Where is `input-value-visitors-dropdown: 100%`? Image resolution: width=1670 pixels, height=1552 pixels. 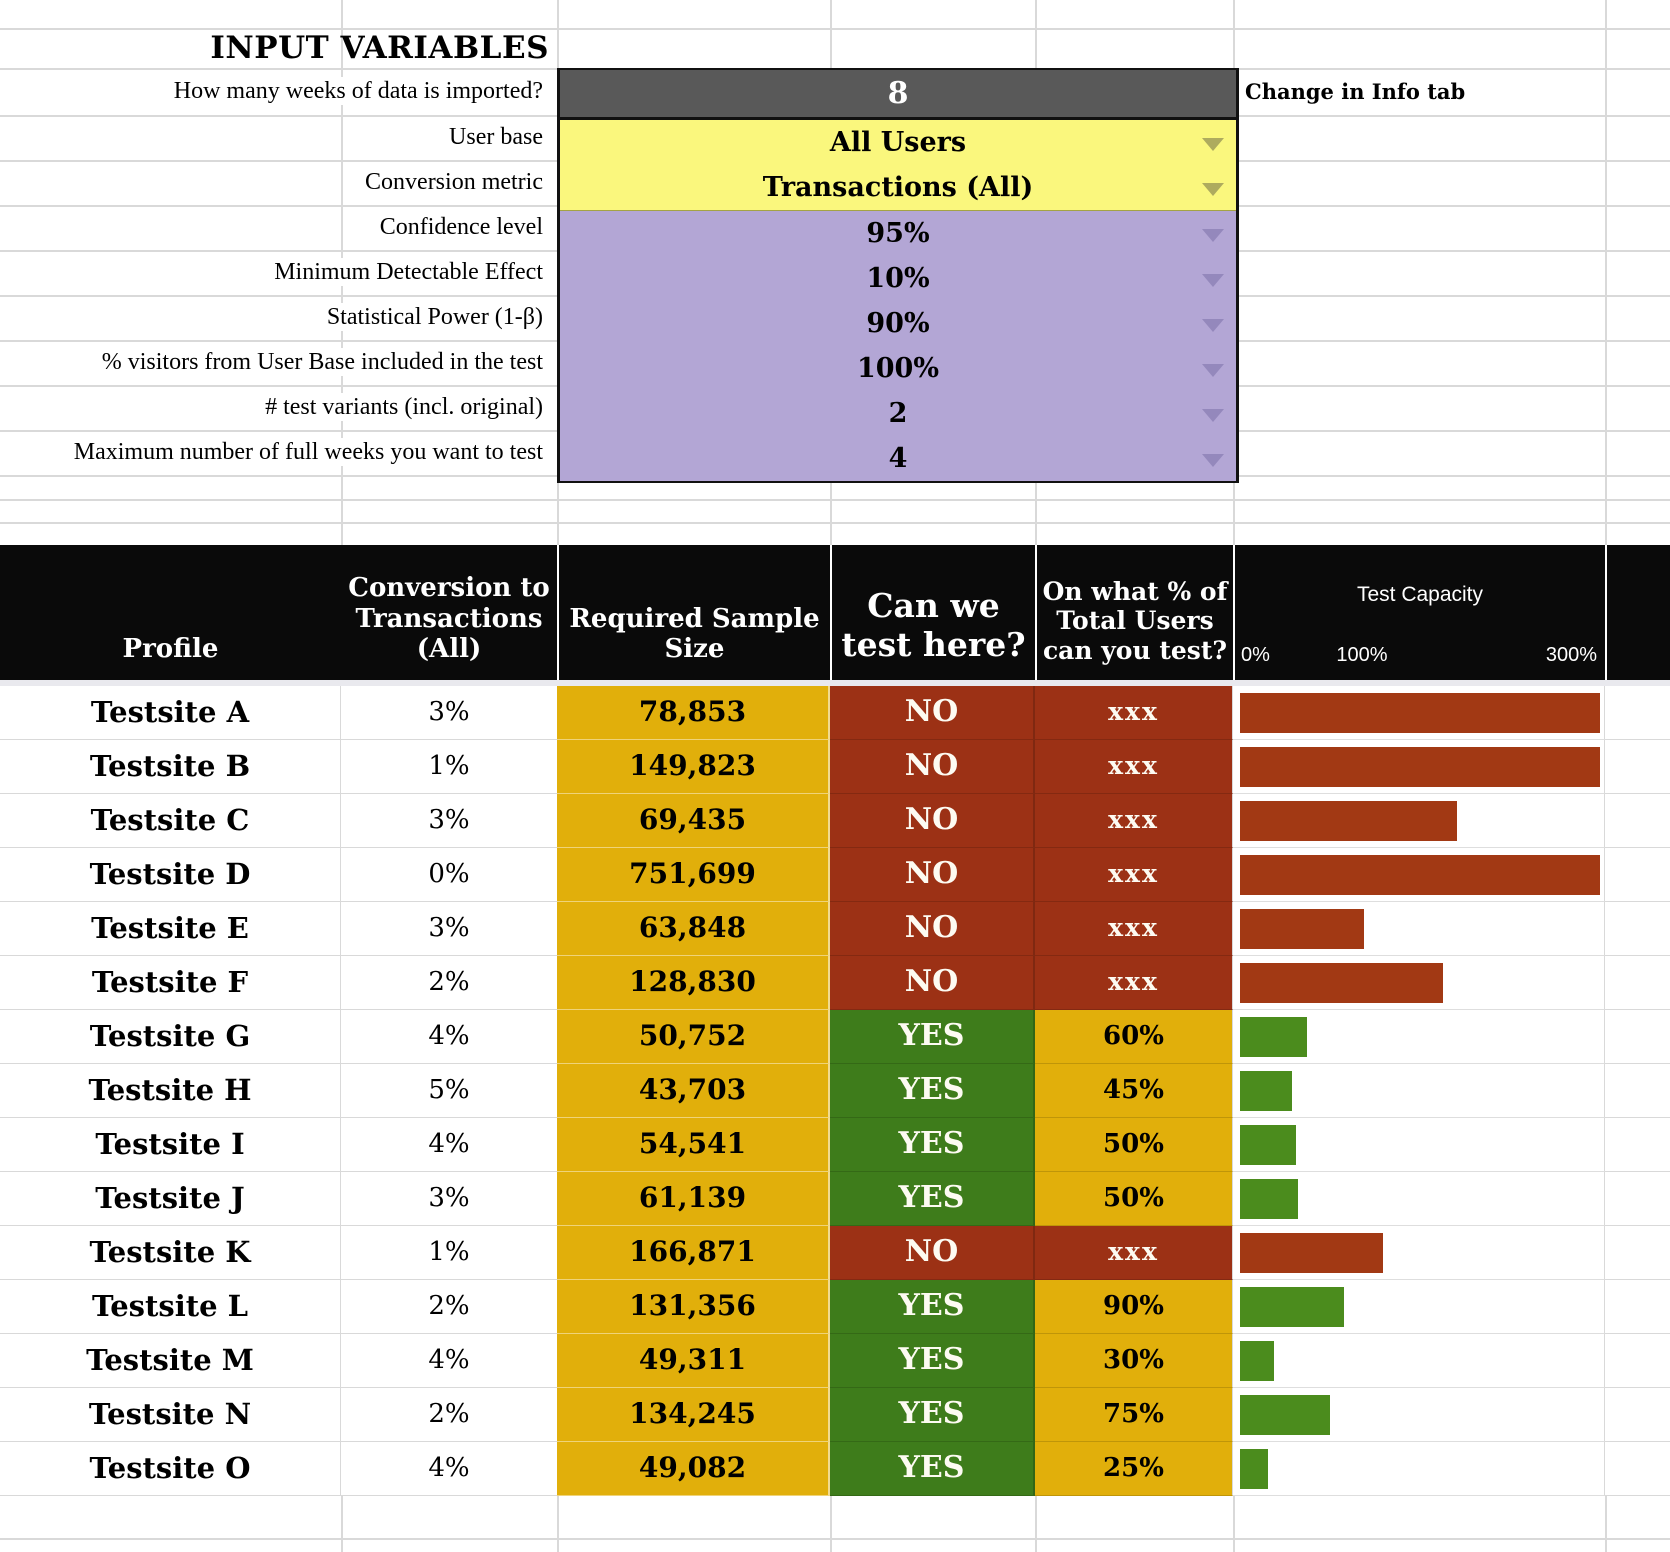 input-value-visitors-dropdown: 100% is located at coordinates (898, 368).